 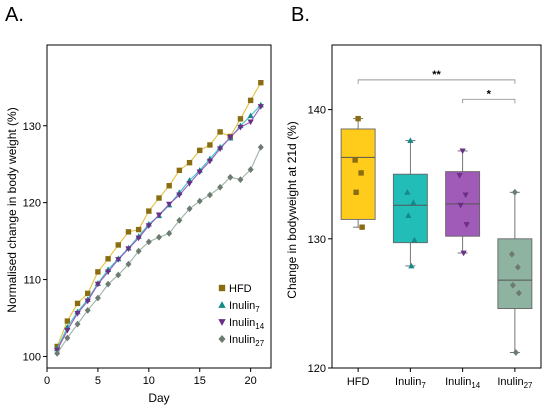 I want to click on panel-b-y-axis-label: Change in bodyweight at 21d (%), so click(x=292, y=209).